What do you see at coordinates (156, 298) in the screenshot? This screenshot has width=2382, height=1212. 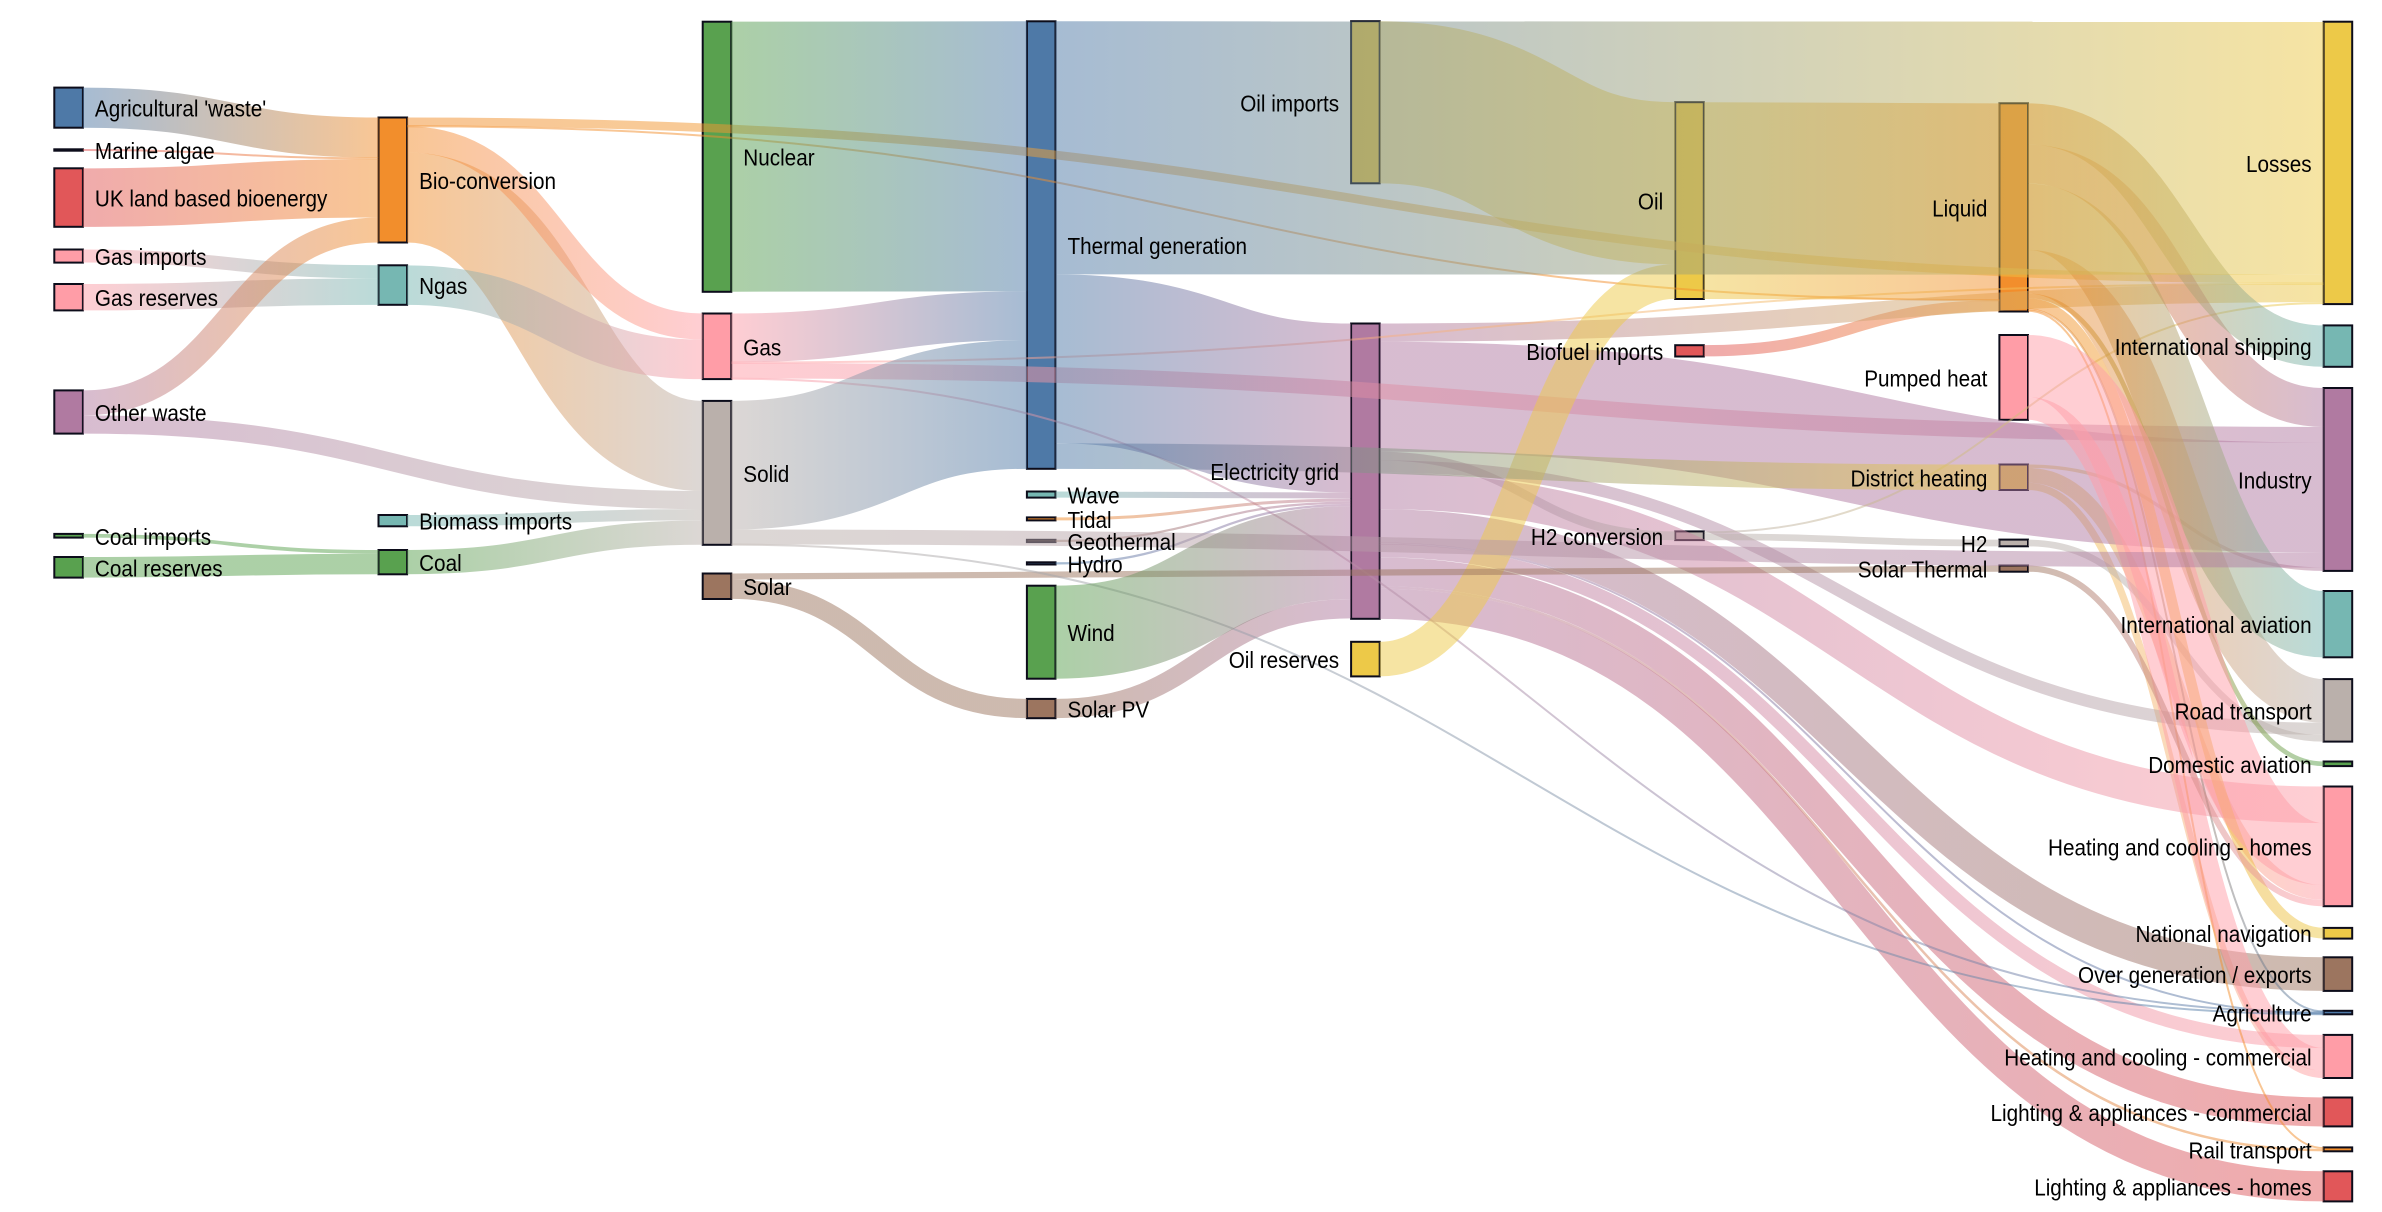 I see `svg-text: Gas reserves` at bounding box center [156, 298].